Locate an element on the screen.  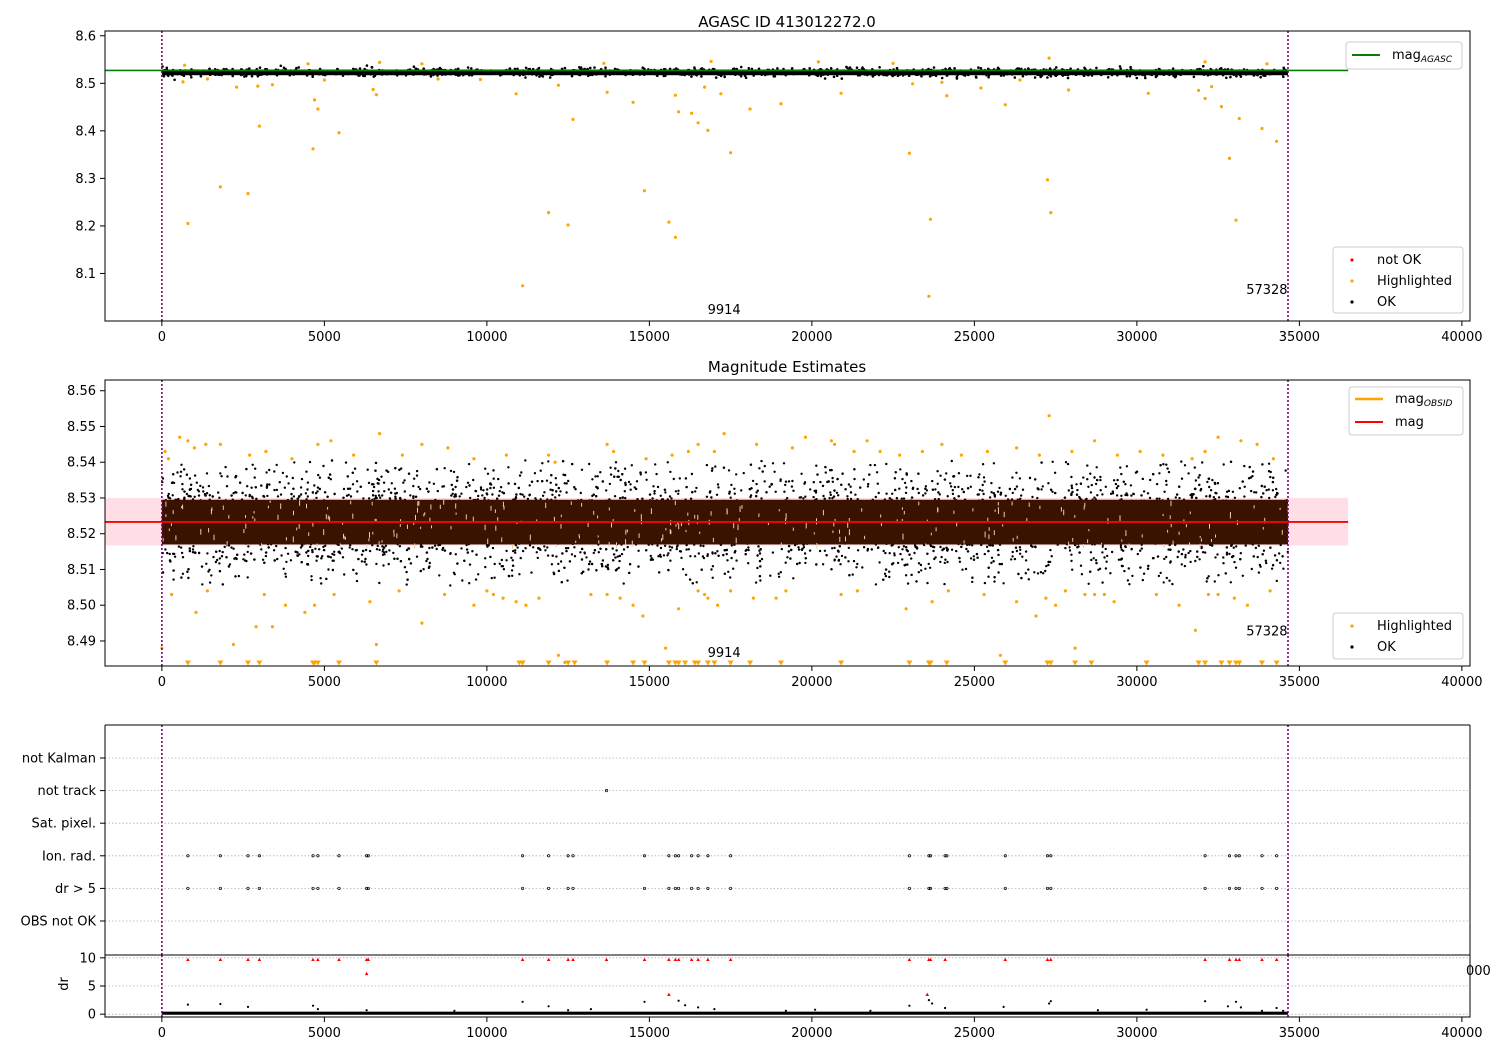
estimates-ok-point-2016 is located at coordinates (851, 499).